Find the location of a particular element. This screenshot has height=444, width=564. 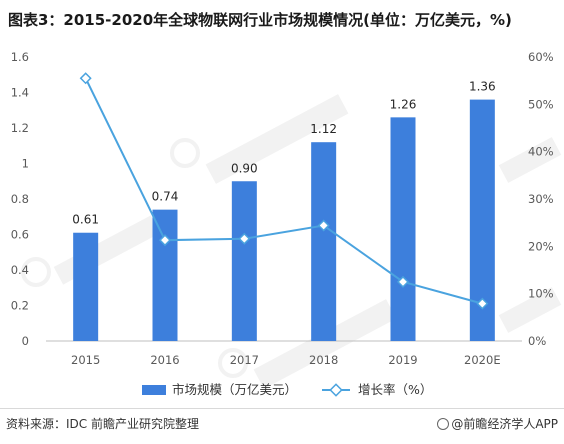

y-right-tick-label: 0% is located at coordinates (537, 341).